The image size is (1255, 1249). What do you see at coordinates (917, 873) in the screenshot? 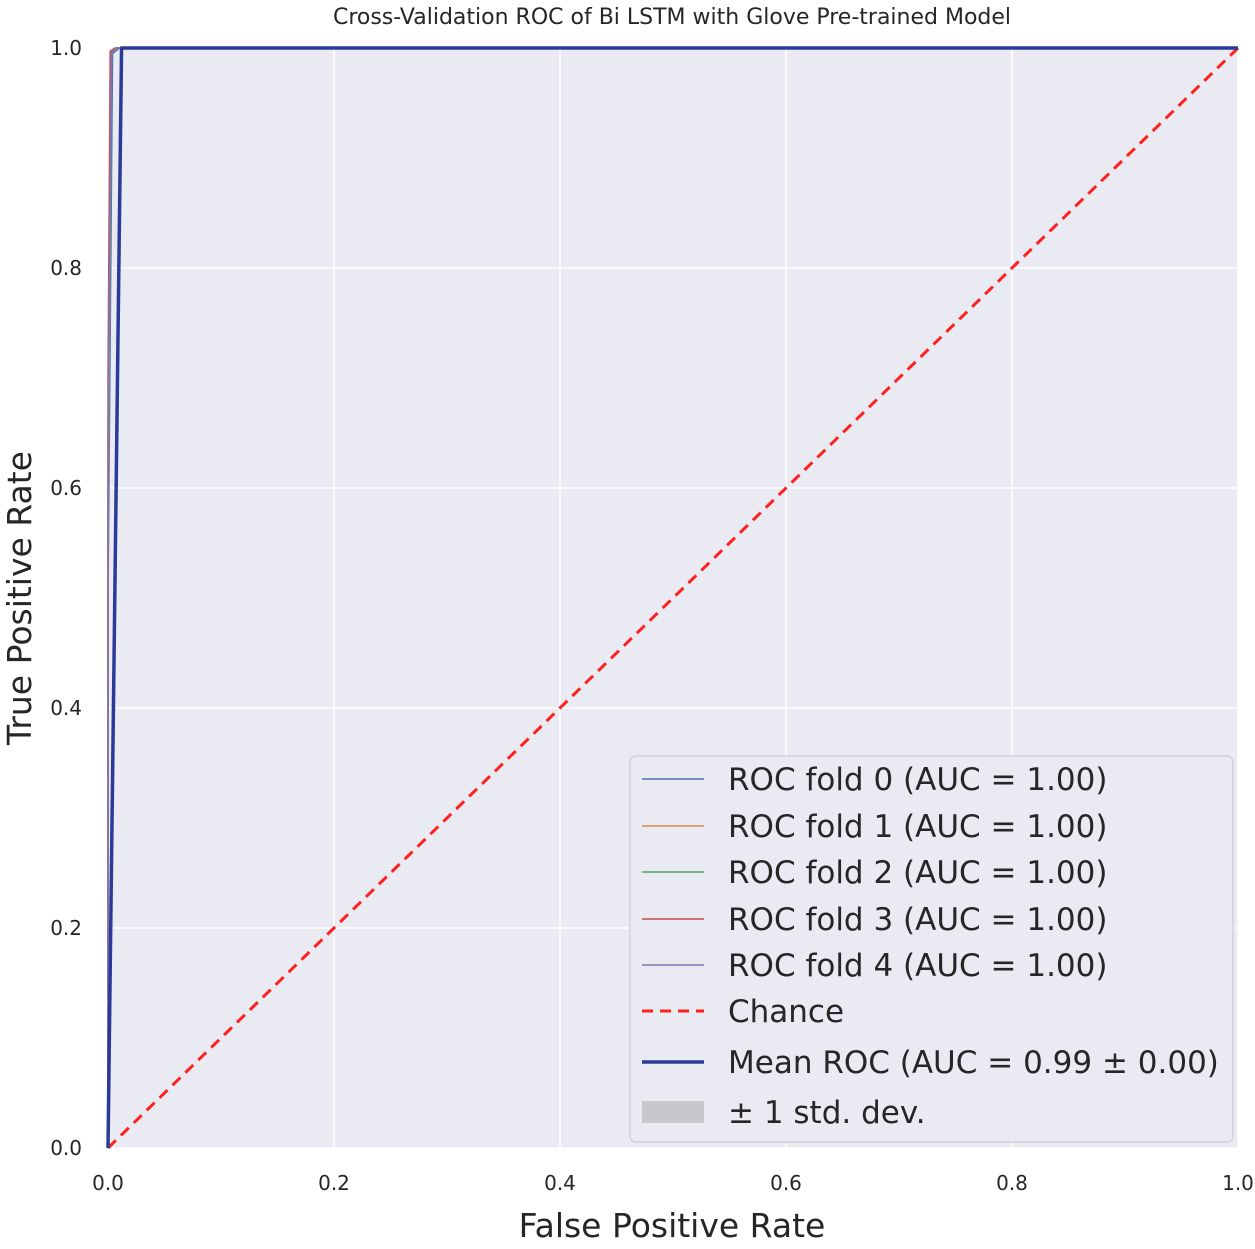
I see `legend-label: ROC fold 2 (AUC = 1.00)` at bounding box center [917, 873].